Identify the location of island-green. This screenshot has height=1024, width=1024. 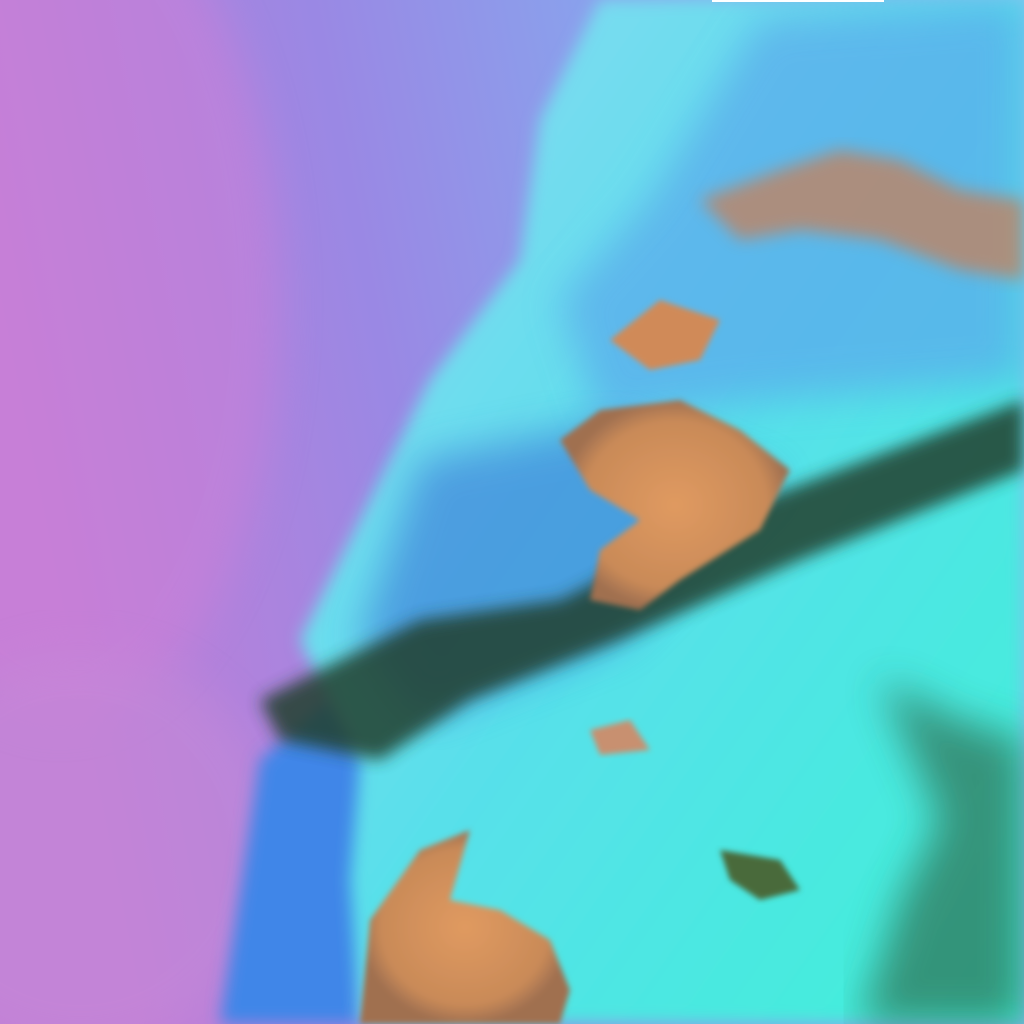
(760, 875).